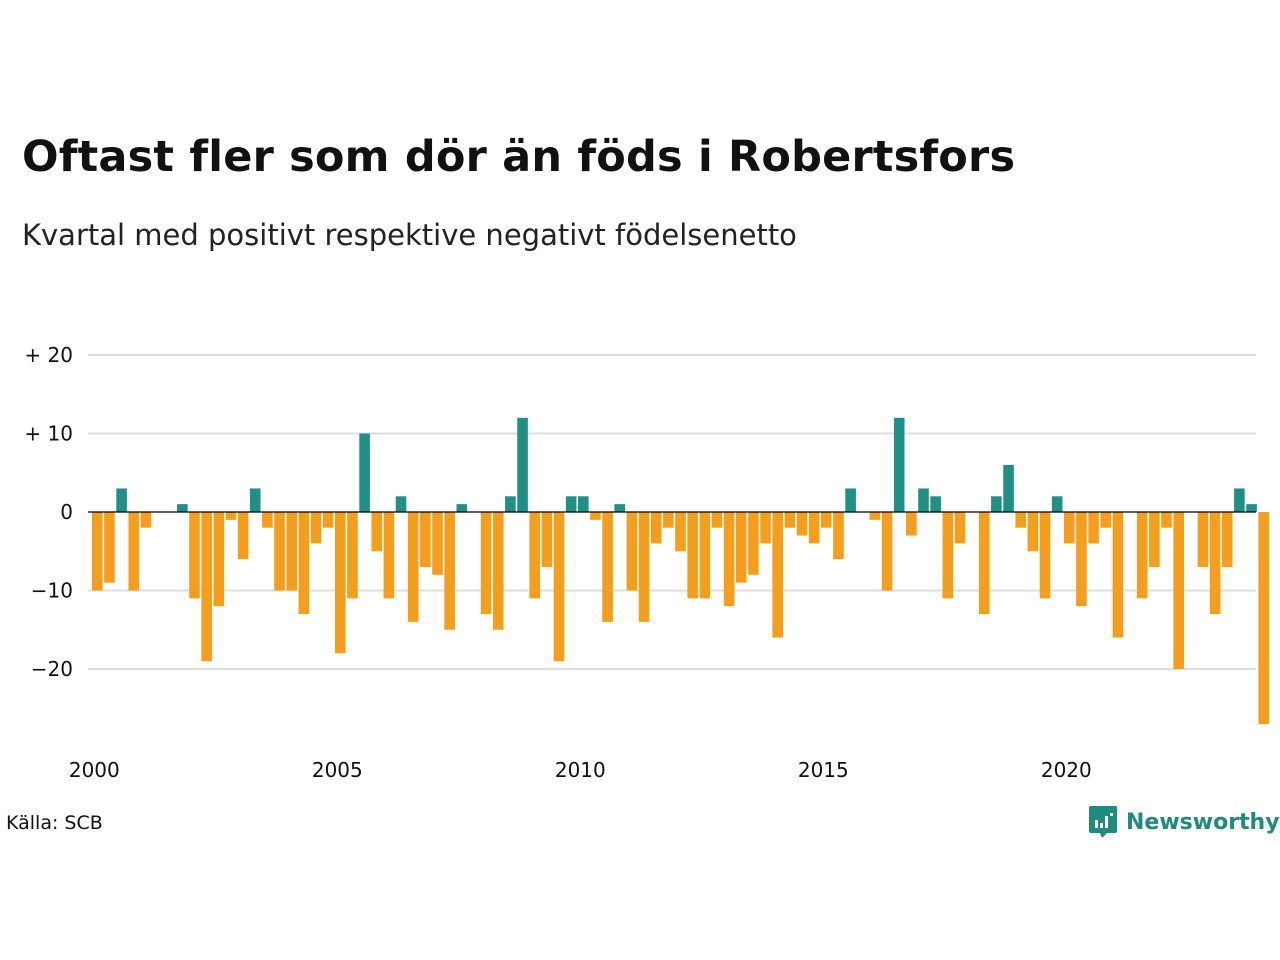 This screenshot has width=1280, height=960. Describe the element at coordinates (802, 524) in the screenshot. I see `bar-2014-q3` at that location.